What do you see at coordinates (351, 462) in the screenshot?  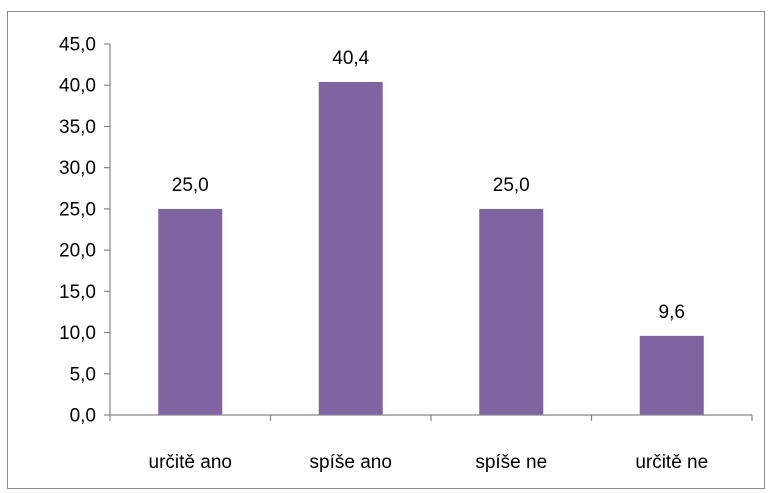 I see `x-tick-label: spíše ano` at bounding box center [351, 462].